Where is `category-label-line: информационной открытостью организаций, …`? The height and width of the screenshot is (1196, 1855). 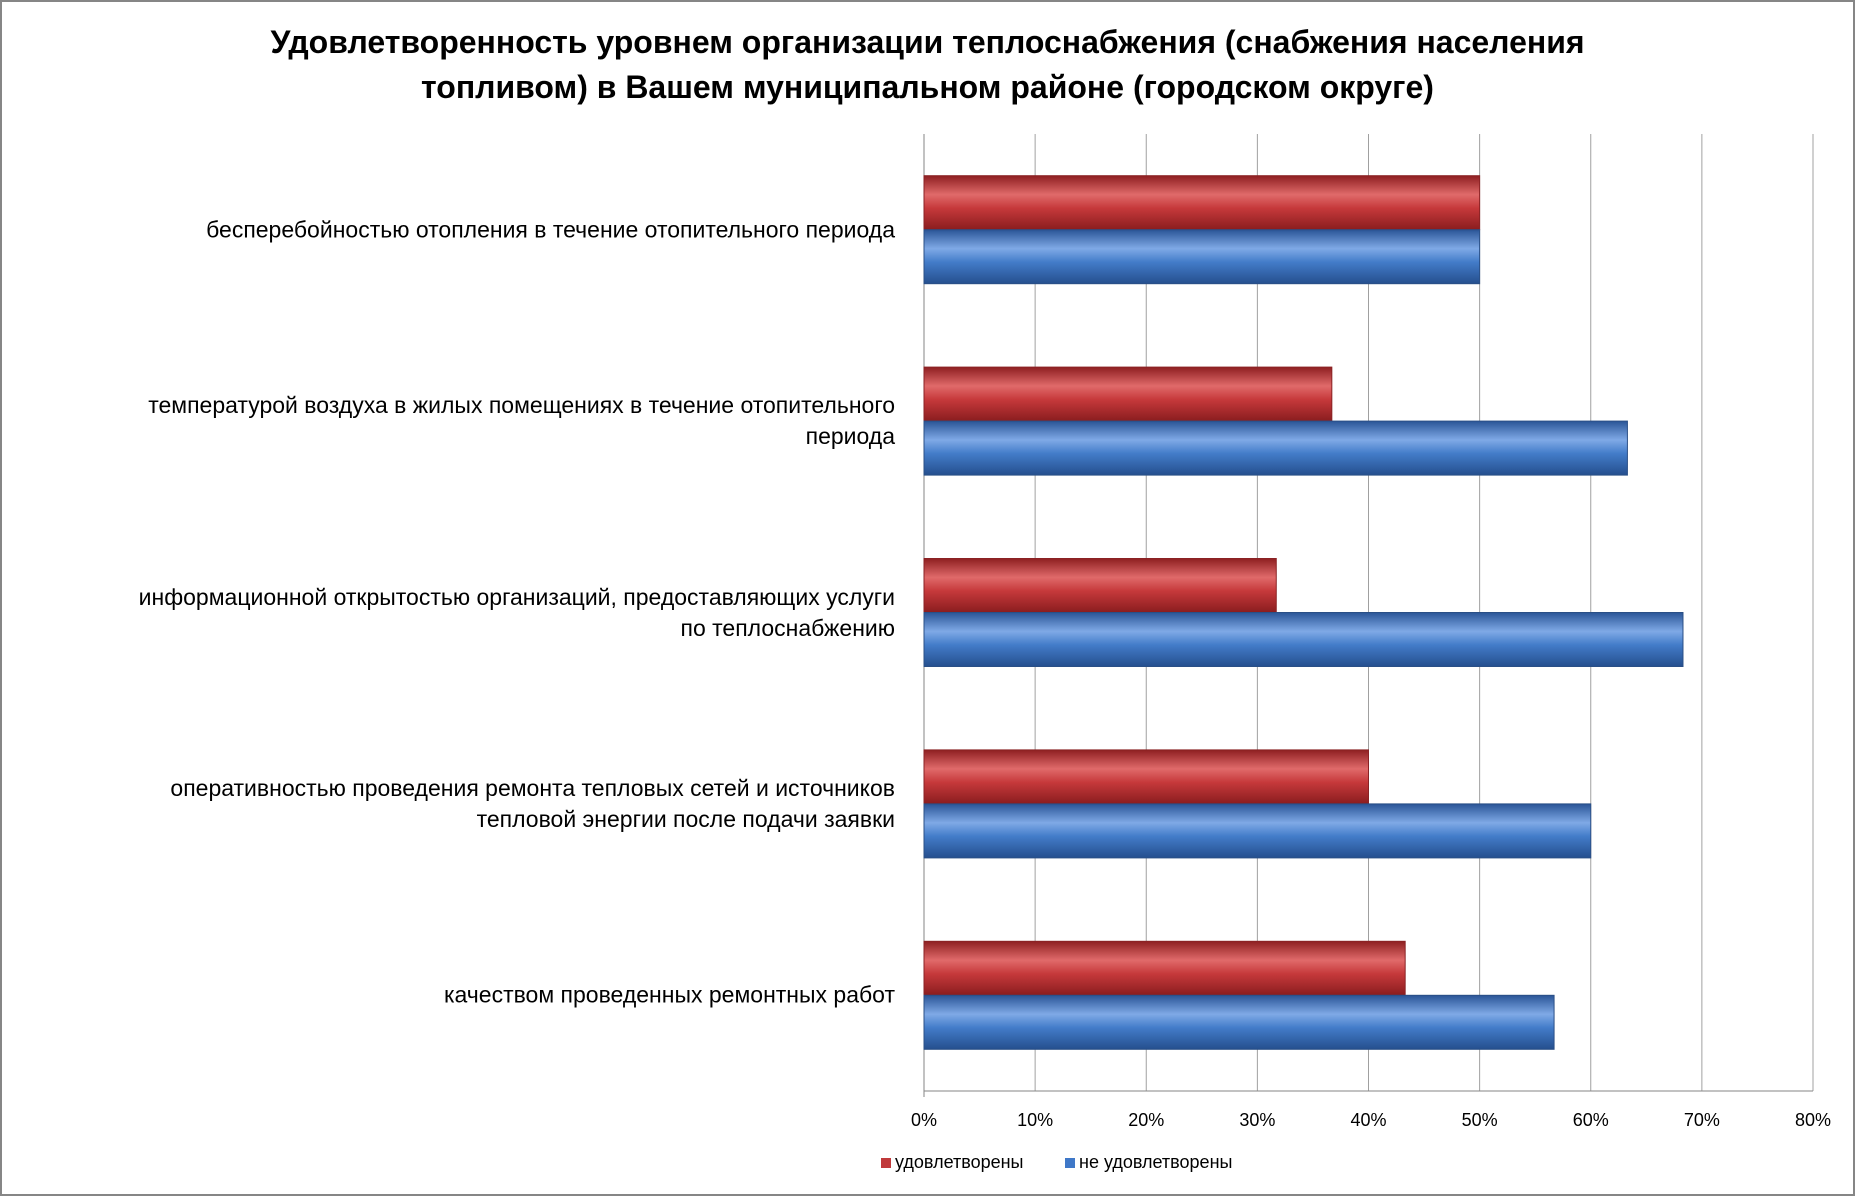
category-label-line: информационной открытостью организаций, … is located at coordinates (516, 596).